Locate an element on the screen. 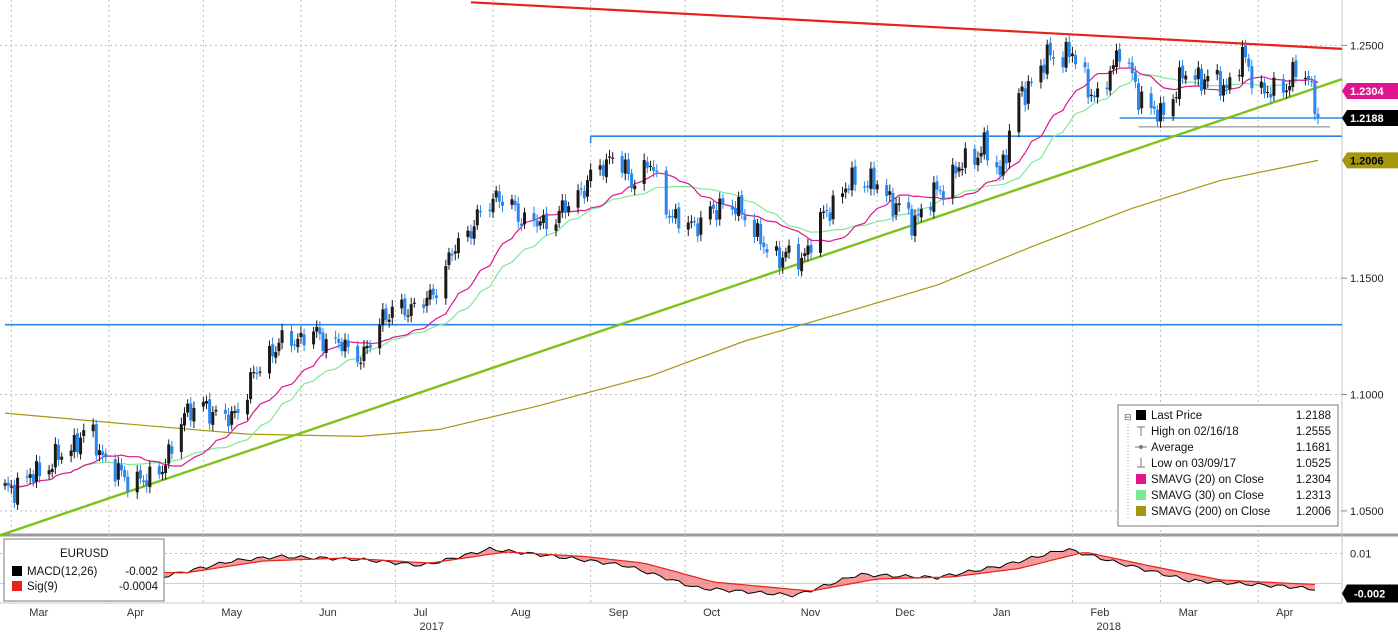 This screenshot has height=637, width=1398. legend-value: 1.2304 is located at coordinates (1314, 480).